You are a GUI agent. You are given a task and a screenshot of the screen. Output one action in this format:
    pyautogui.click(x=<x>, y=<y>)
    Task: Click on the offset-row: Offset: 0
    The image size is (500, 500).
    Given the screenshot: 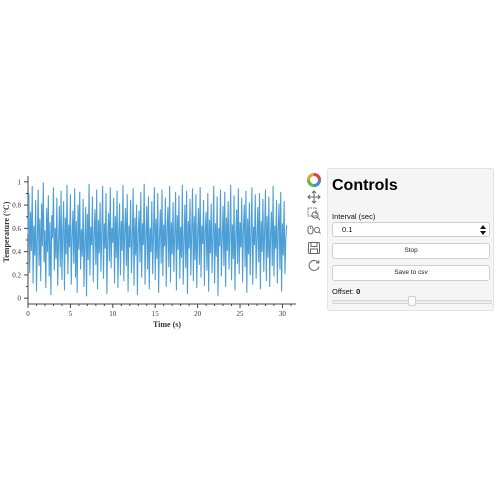 What is the action you would take?
    pyautogui.click(x=346, y=291)
    